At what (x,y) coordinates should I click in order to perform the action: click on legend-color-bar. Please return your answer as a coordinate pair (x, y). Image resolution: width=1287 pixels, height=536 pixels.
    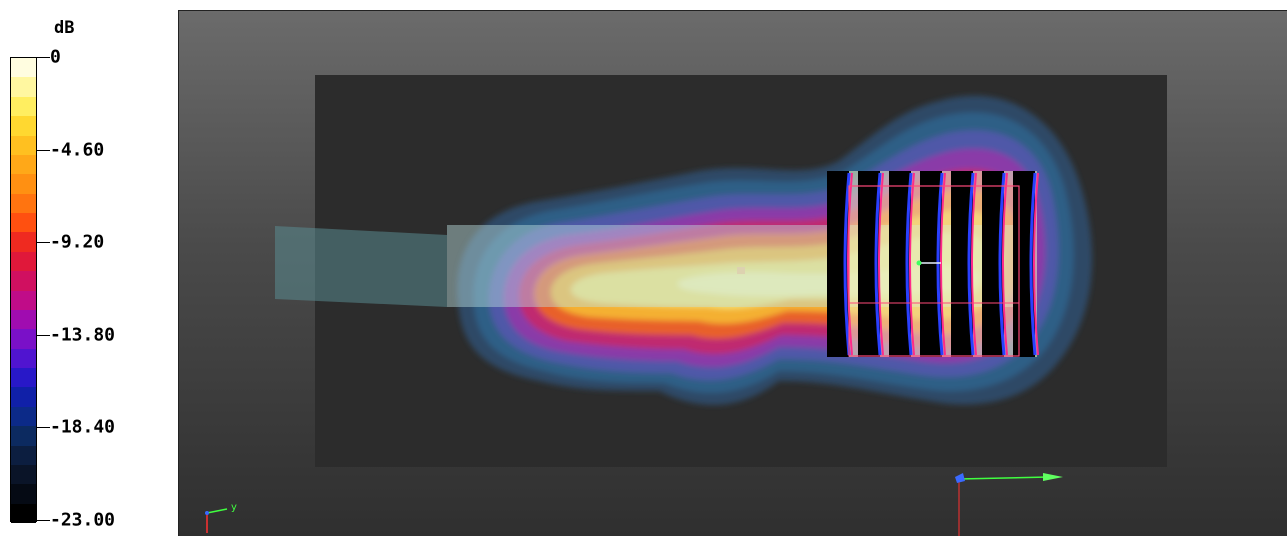
    Looking at the image, I should click on (23, 290).